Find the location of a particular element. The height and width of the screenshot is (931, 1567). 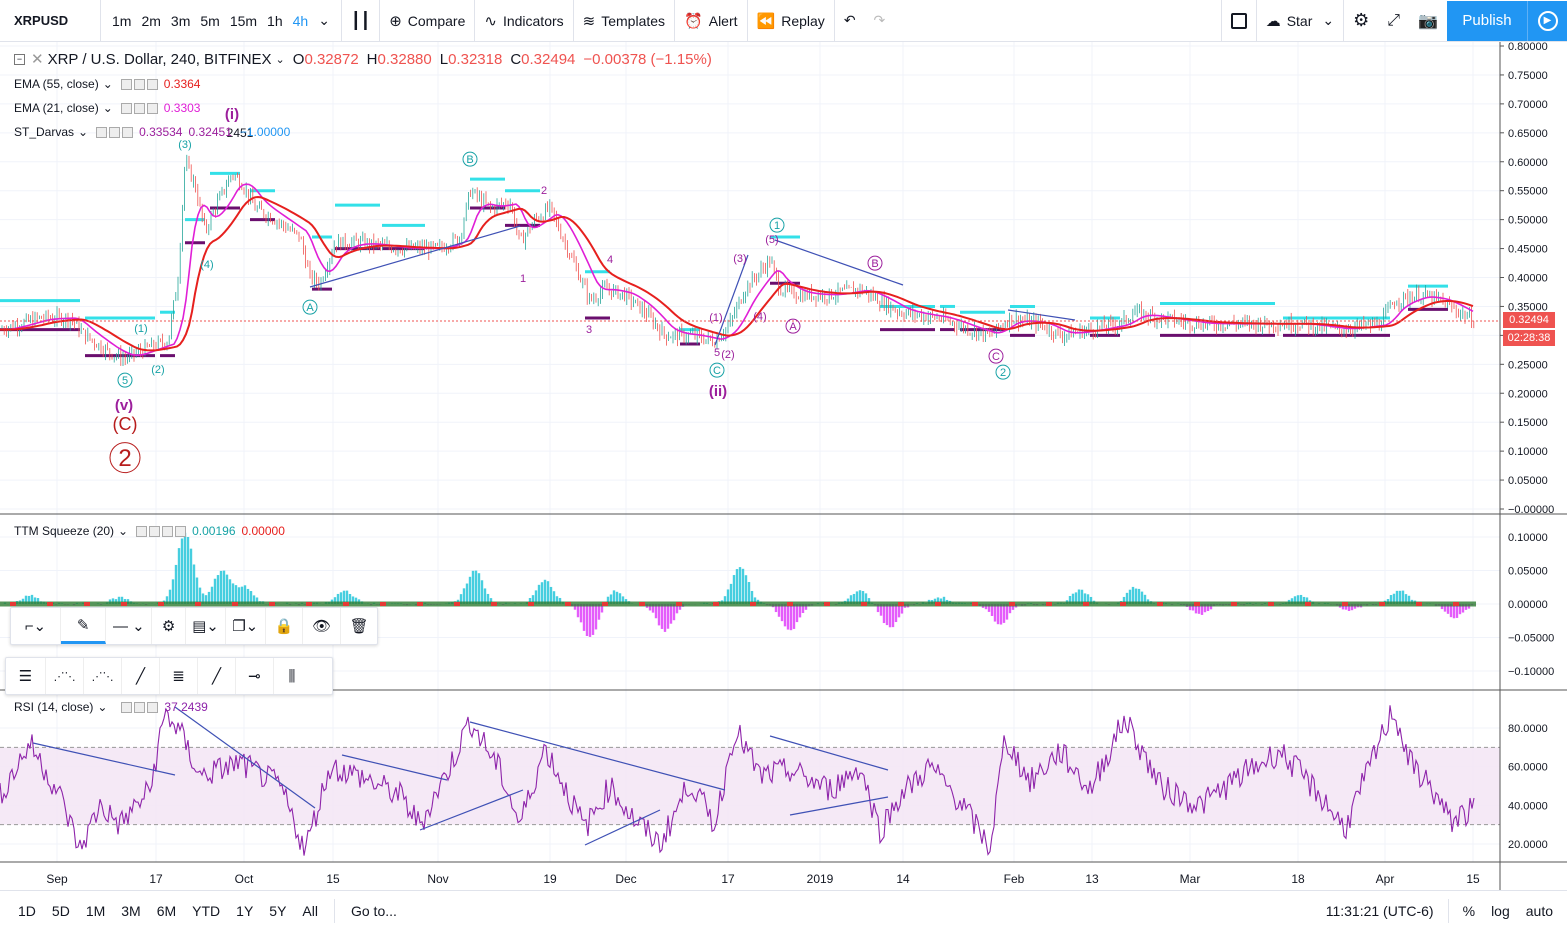

timeframe-2m: 2m is located at coordinates (151, 20).